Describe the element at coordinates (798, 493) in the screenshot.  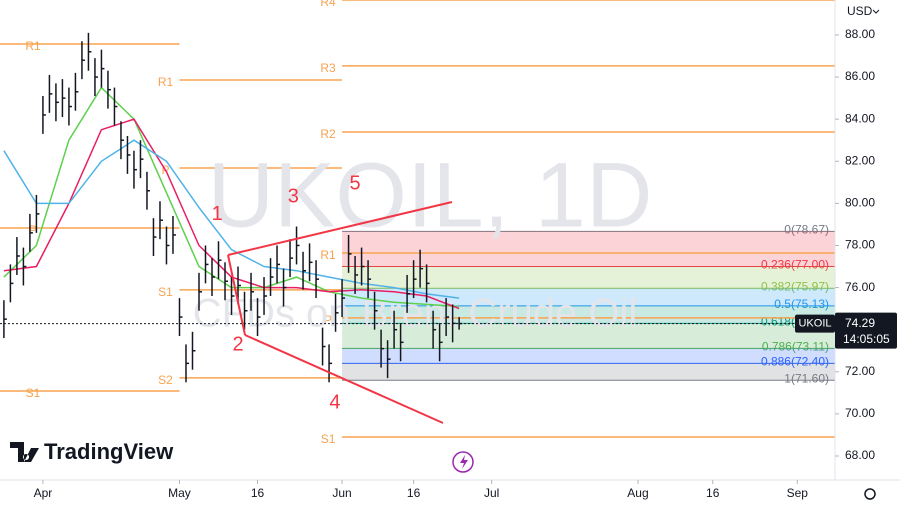
I see `x-tick-label: Sep` at that location.